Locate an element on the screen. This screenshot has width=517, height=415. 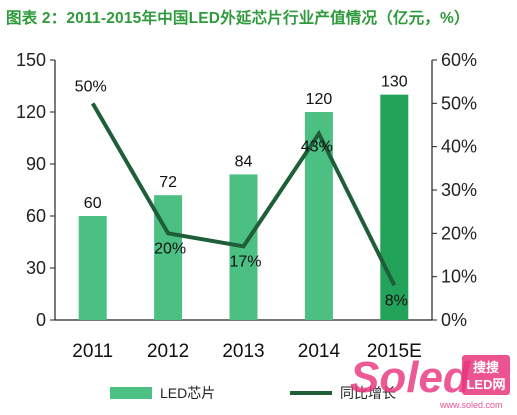
legend-label-bar: LED芯片 is located at coordinates (187, 393).